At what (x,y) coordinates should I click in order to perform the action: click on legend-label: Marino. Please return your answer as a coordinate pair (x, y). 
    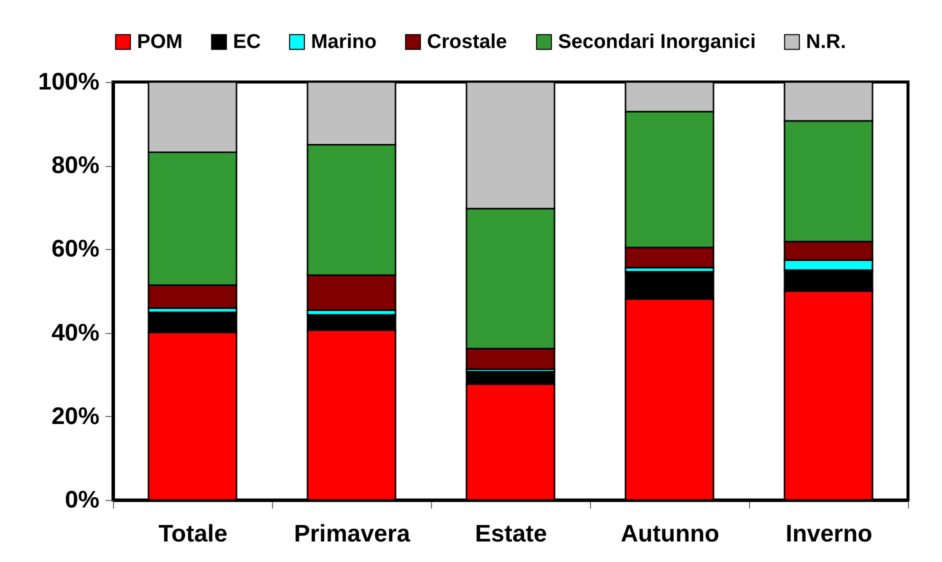
    Looking at the image, I should click on (344, 42).